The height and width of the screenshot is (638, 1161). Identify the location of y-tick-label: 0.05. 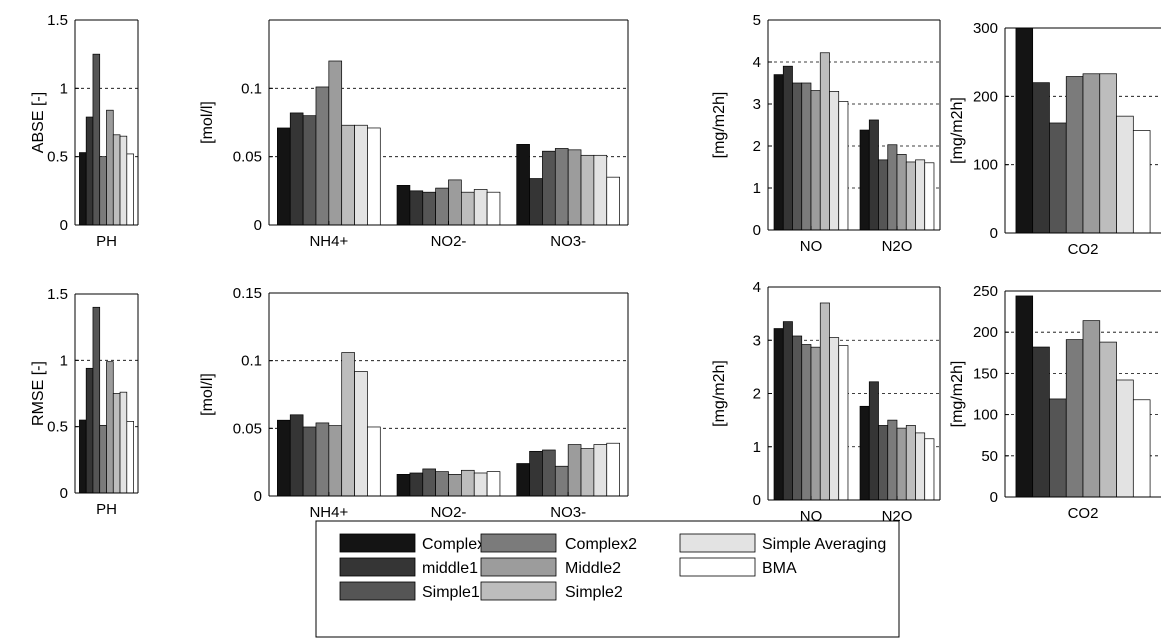
(247, 428).